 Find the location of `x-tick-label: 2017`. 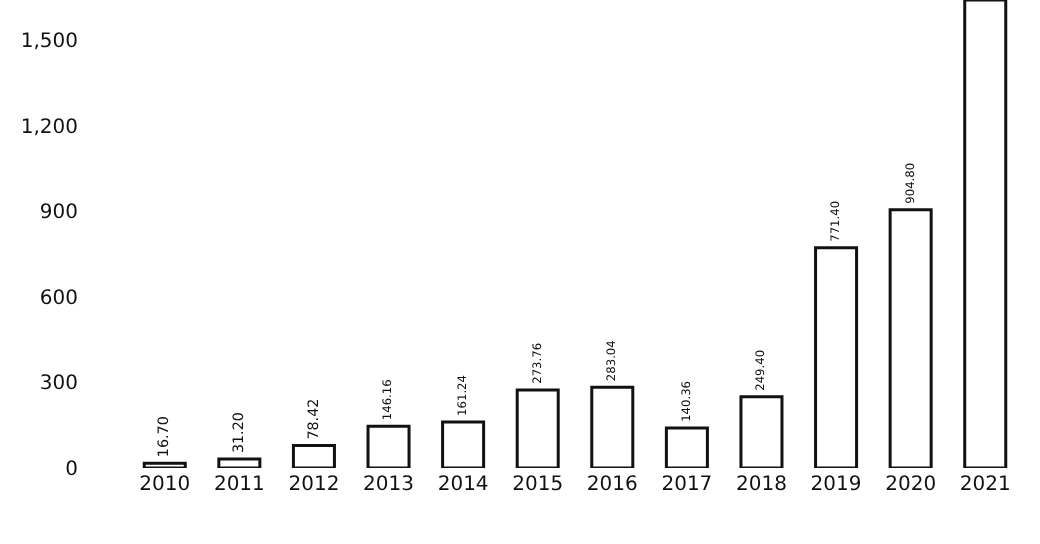

x-tick-label: 2017 is located at coordinates (687, 485).